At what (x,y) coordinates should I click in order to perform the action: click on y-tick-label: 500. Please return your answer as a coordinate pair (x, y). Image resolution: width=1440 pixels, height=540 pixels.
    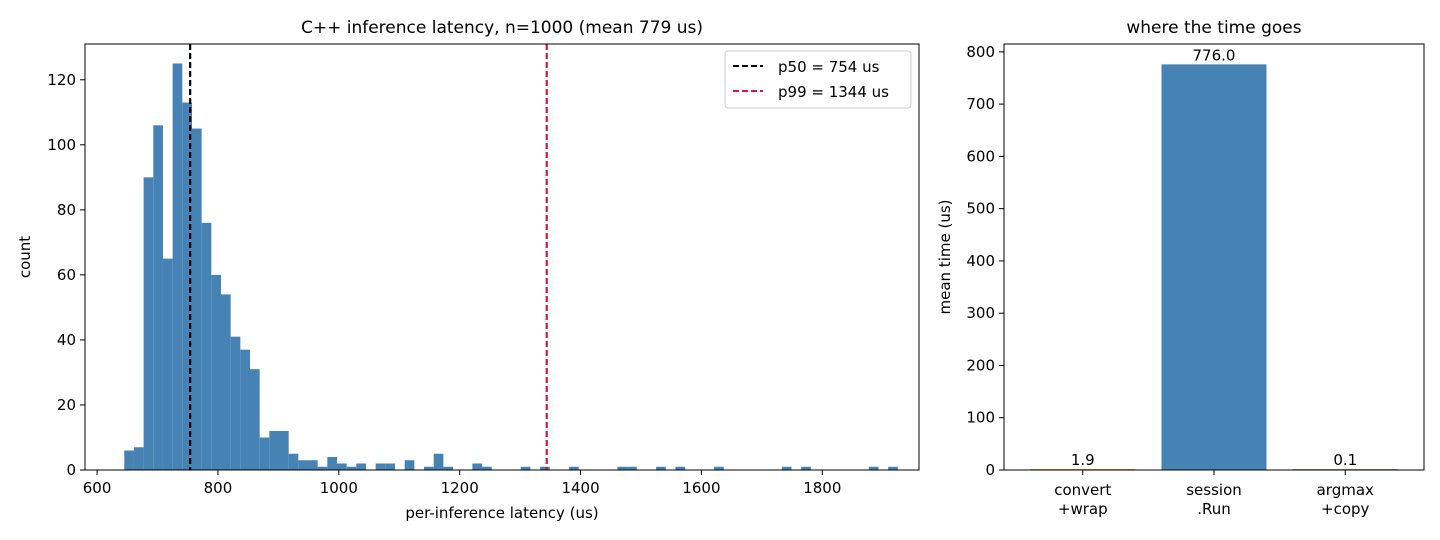
    Looking at the image, I should click on (980, 209).